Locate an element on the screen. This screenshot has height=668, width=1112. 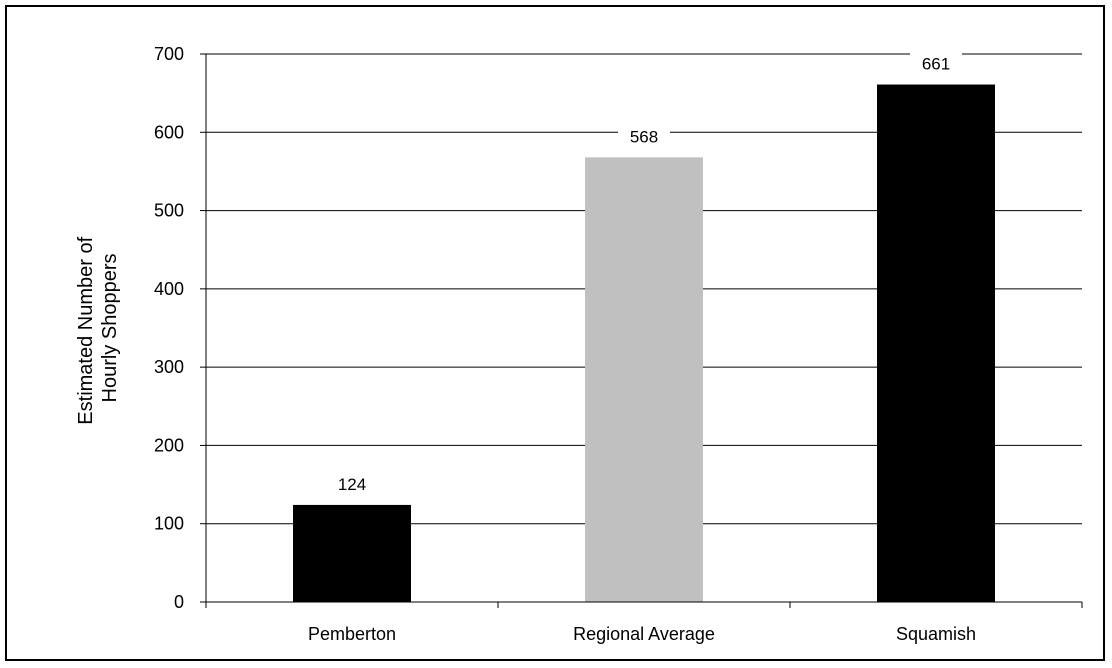
y-axis-title-line-2: Hourly Shoppers is located at coordinates (110, 328).